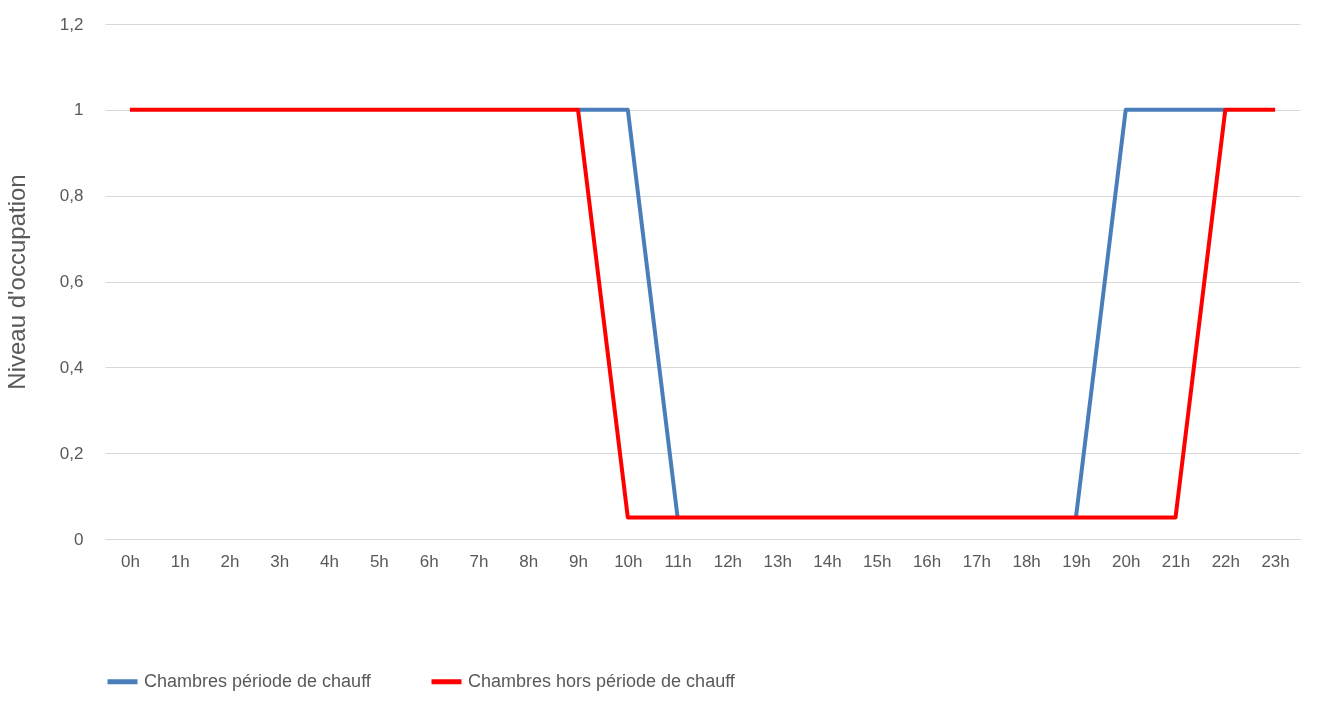 Image resolution: width=1328 pixels, height=722 pixels. I want to click on x-tick-label: 4h, so click(330, 561).